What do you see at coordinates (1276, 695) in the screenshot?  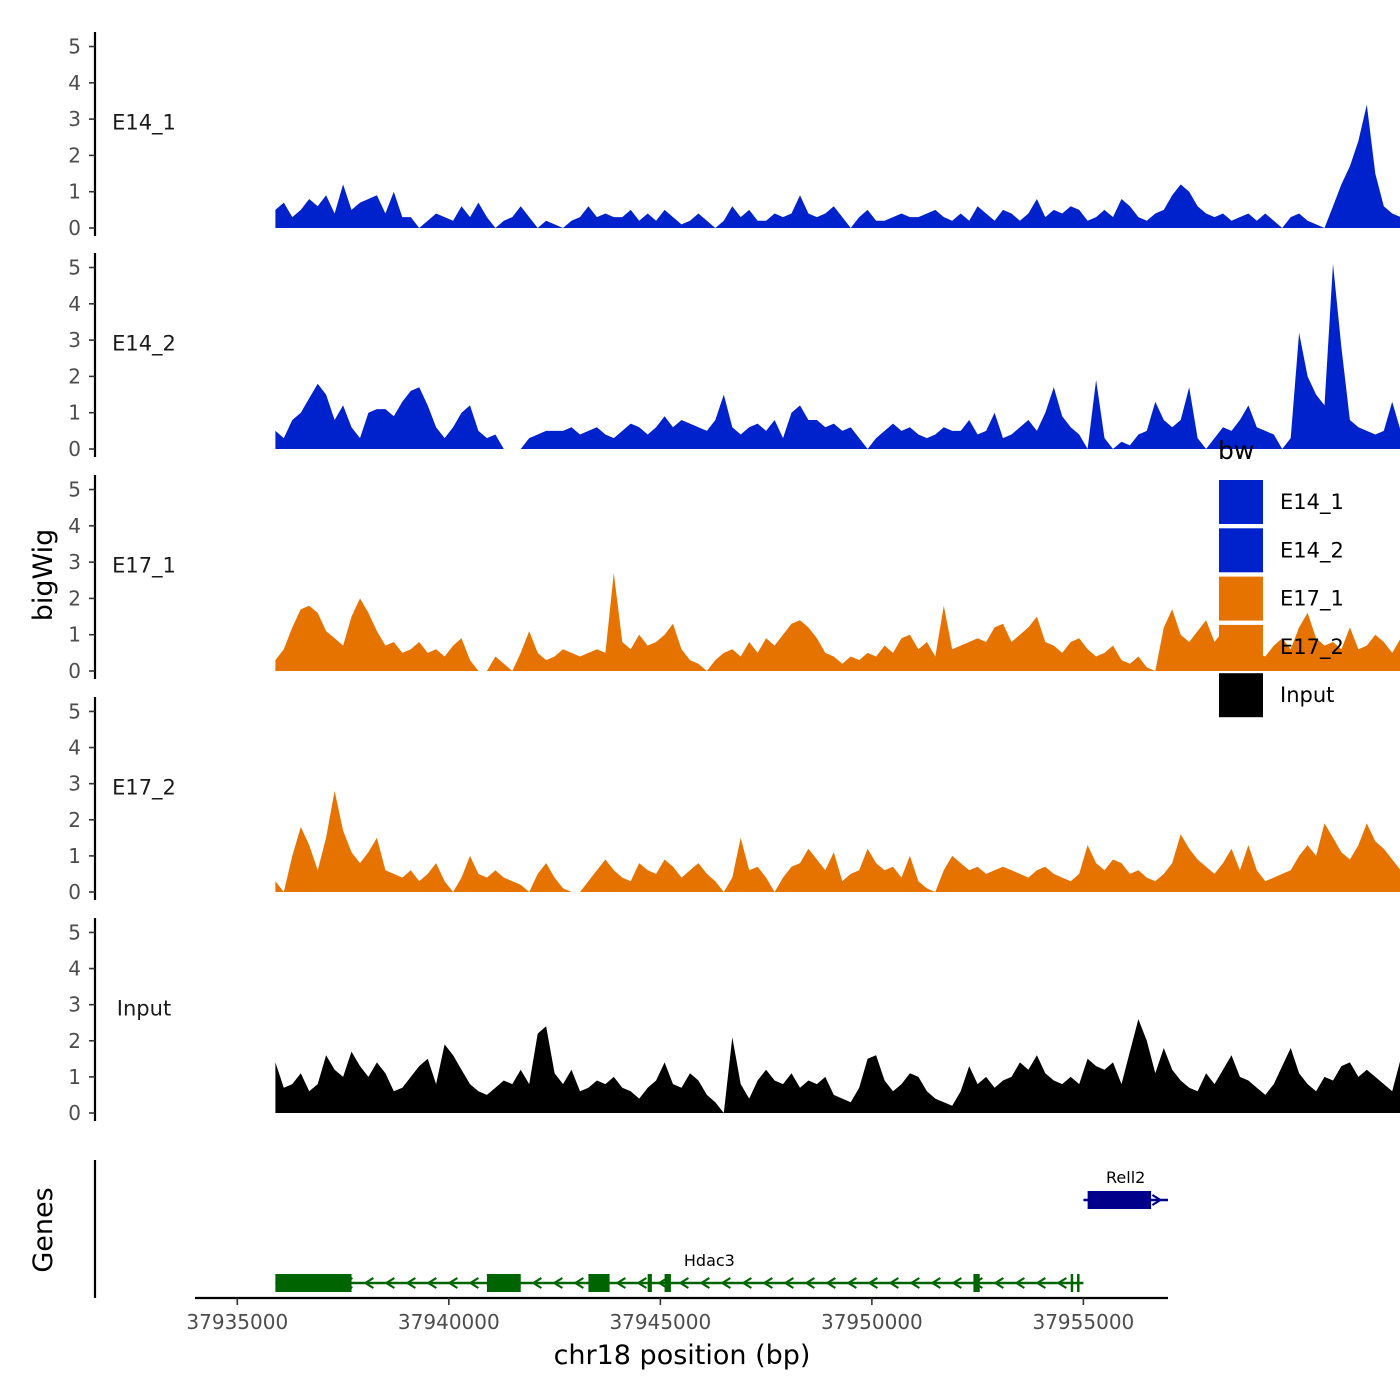 I see `legend-item: Input` at bounding box center [1276, 695].